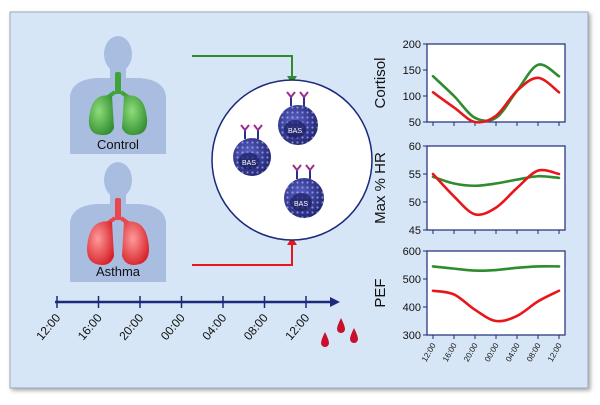 The width and height of the screenshot is (600, 405). What do you see at coordinates (118, 231) in the screenshot?
I see `asthma-lungs` at bounding box center [118, 231].